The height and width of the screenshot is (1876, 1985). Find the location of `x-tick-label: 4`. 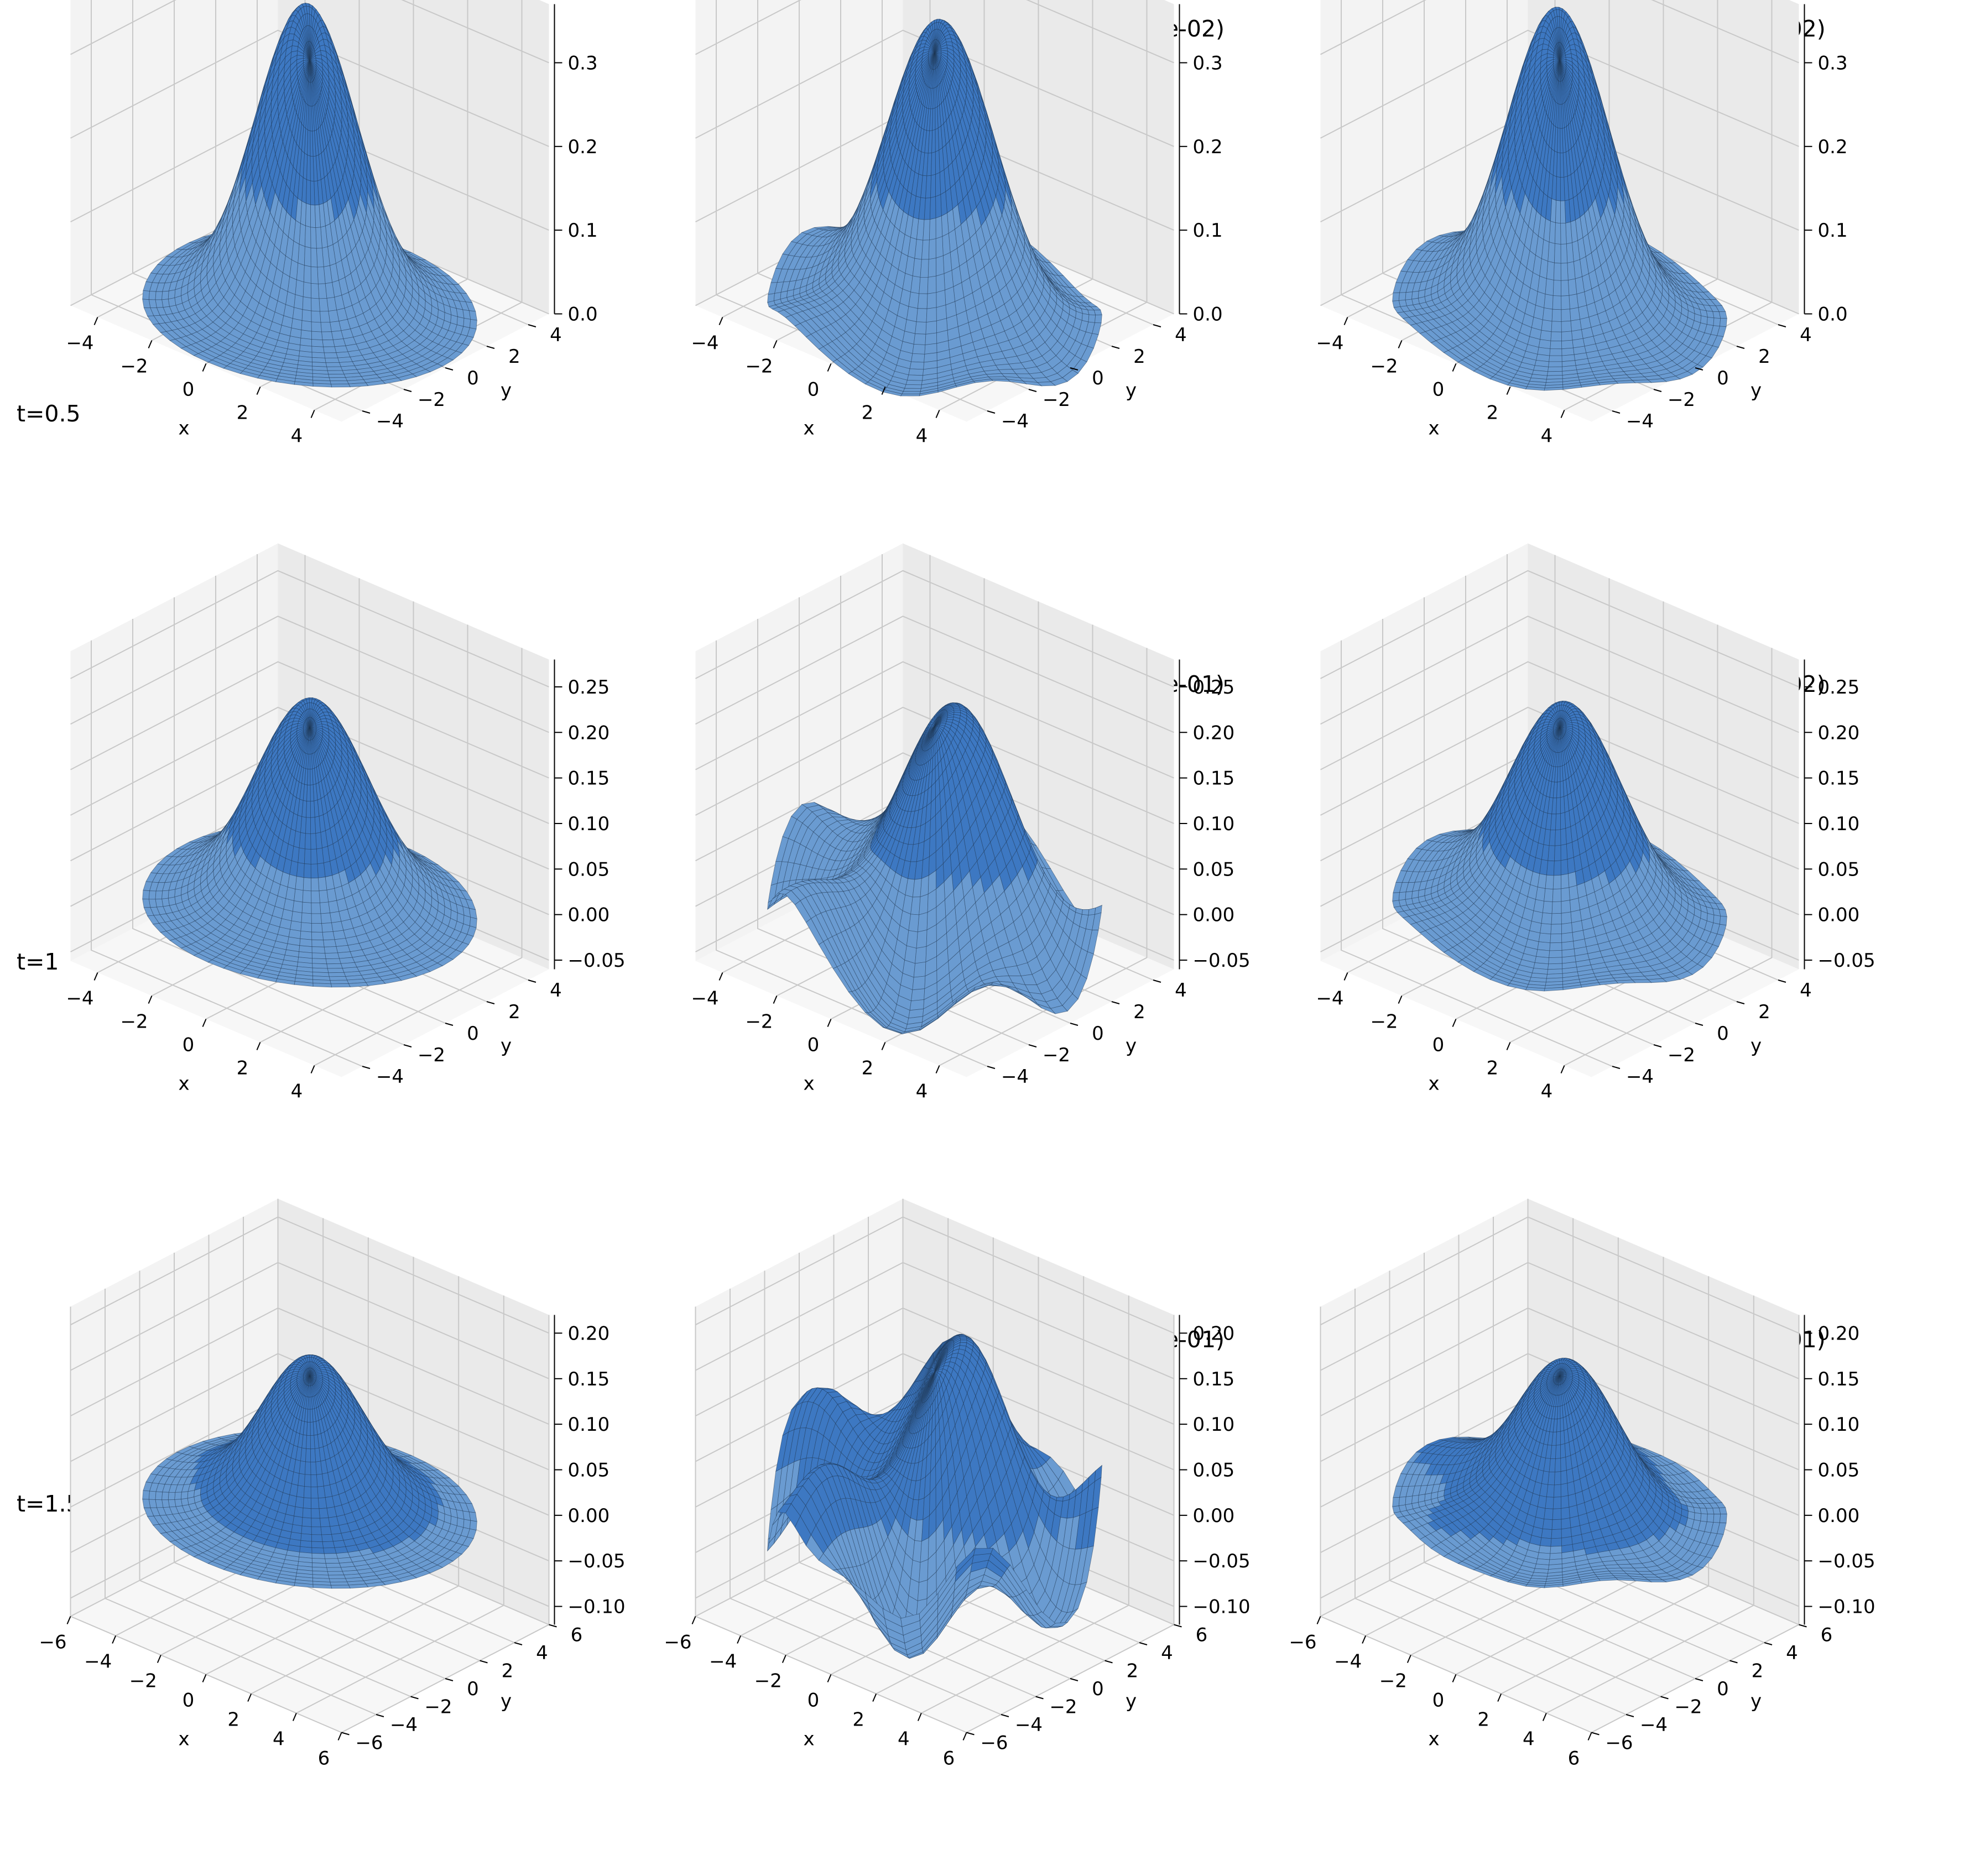

x-tick-label: 4 is located at coordinates (922, 436).